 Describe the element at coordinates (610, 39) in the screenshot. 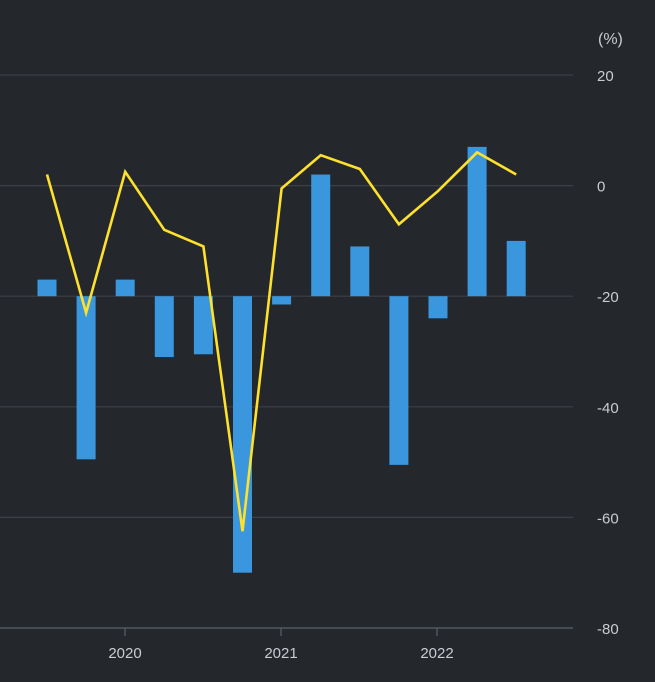

I see `unit-label: (%)` at that location.